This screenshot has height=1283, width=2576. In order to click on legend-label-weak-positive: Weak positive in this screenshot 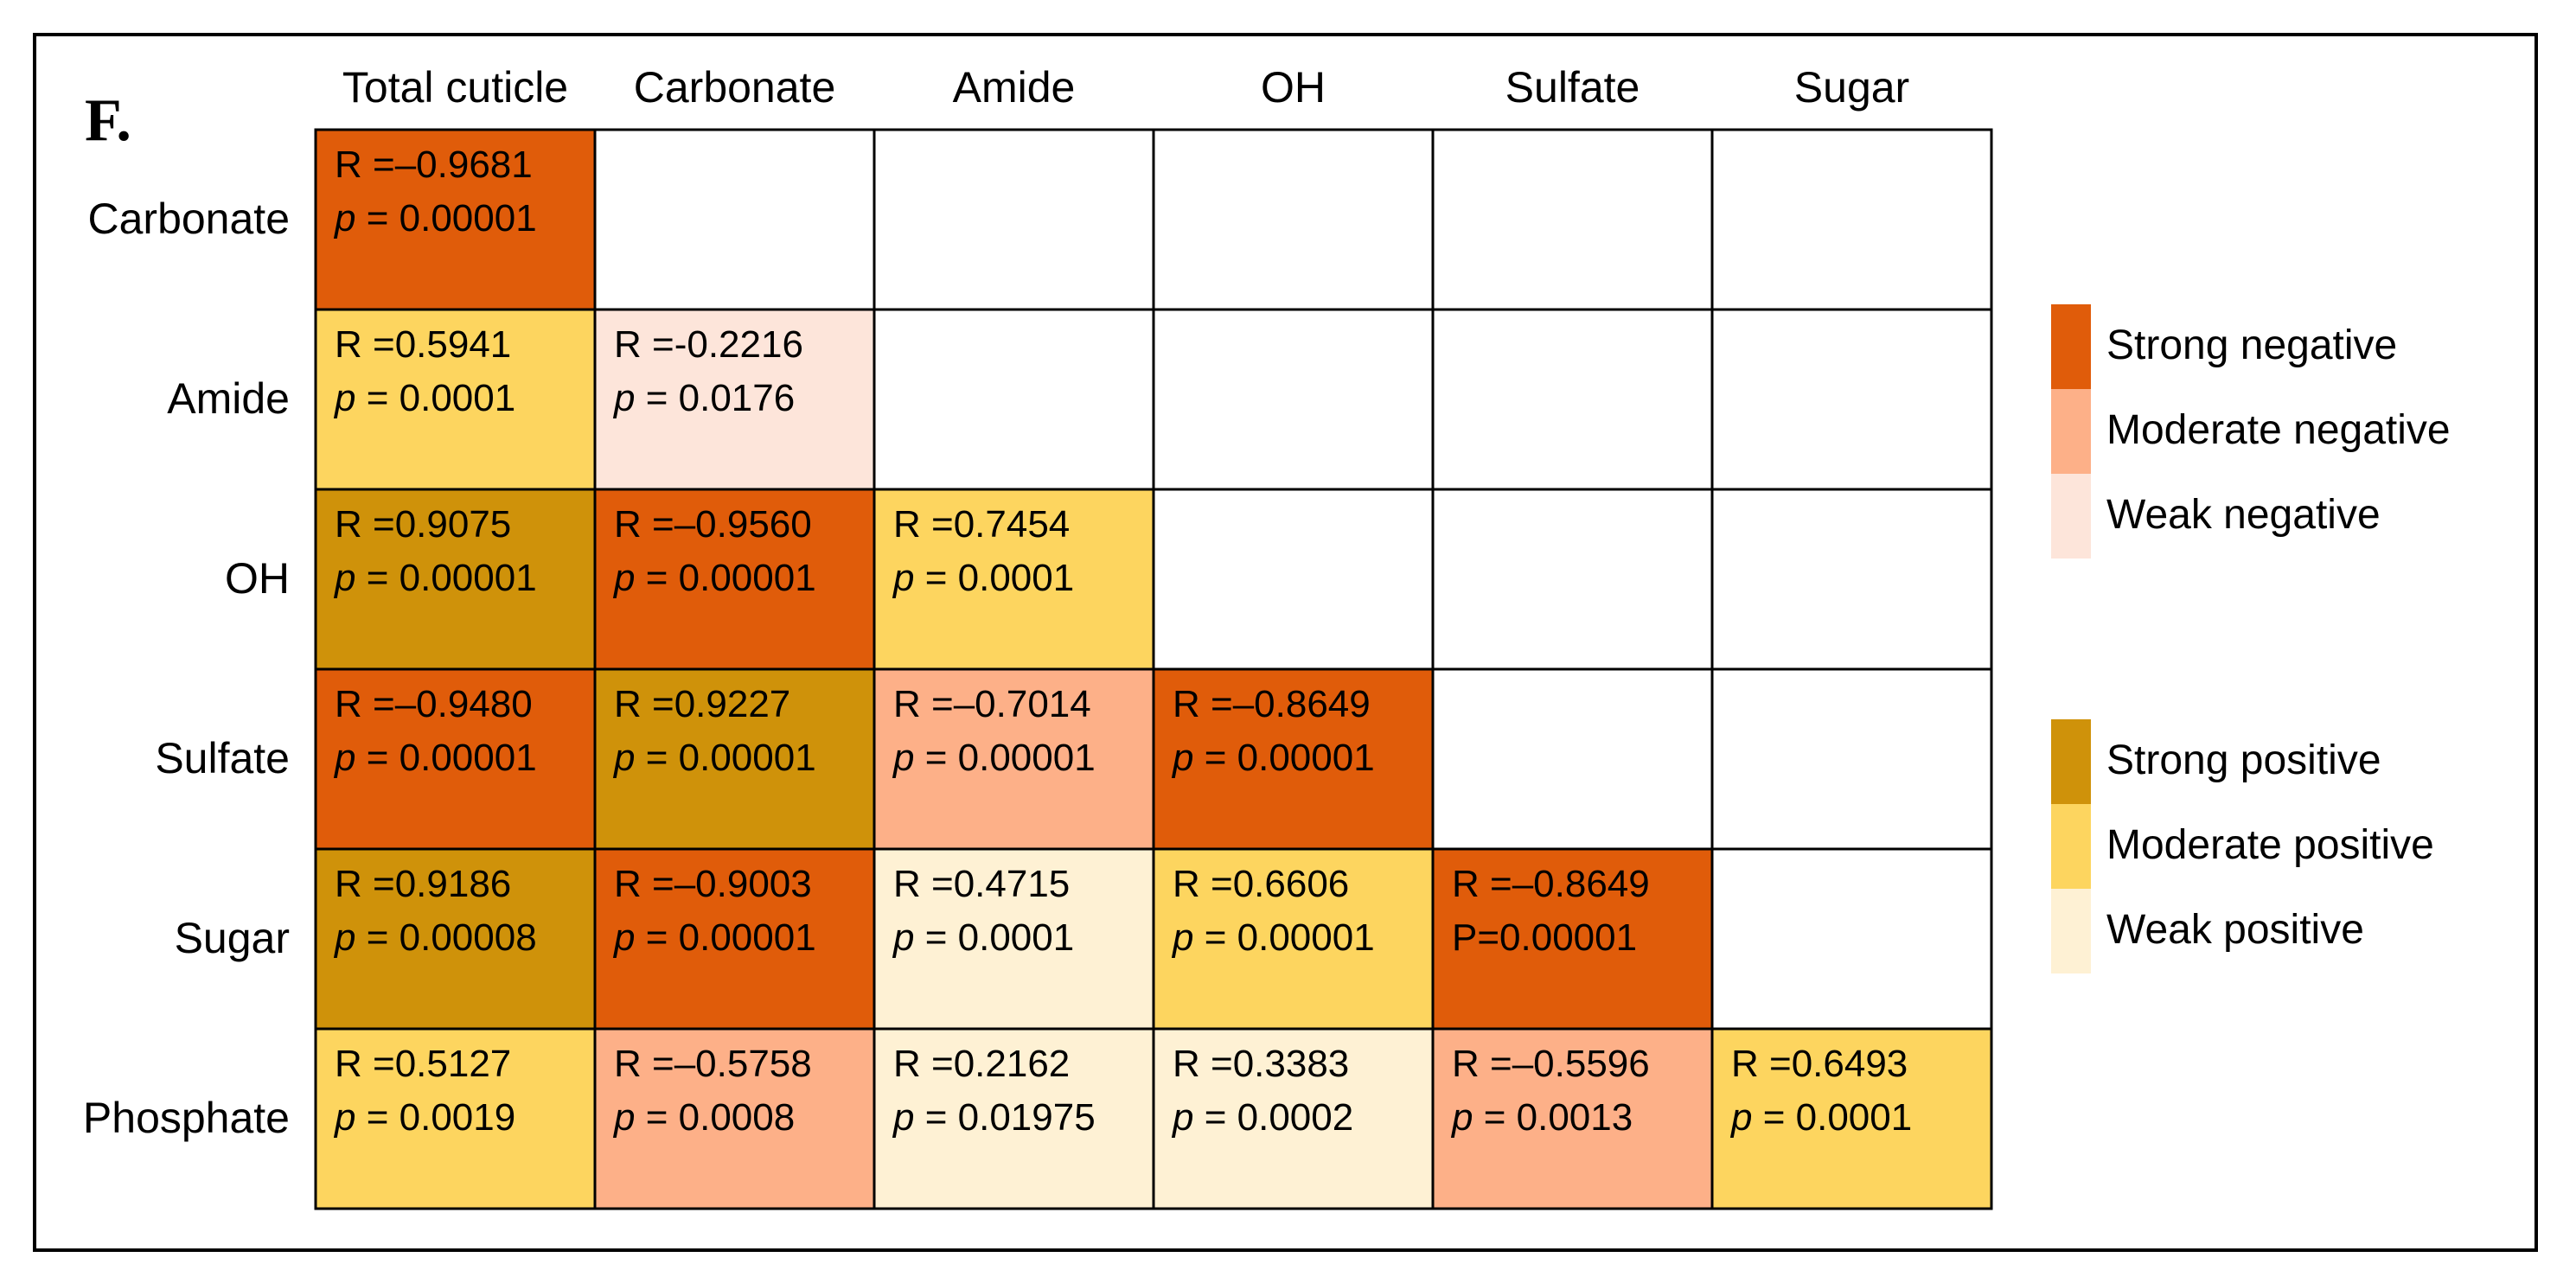, I will do `click(2235, 930)`.